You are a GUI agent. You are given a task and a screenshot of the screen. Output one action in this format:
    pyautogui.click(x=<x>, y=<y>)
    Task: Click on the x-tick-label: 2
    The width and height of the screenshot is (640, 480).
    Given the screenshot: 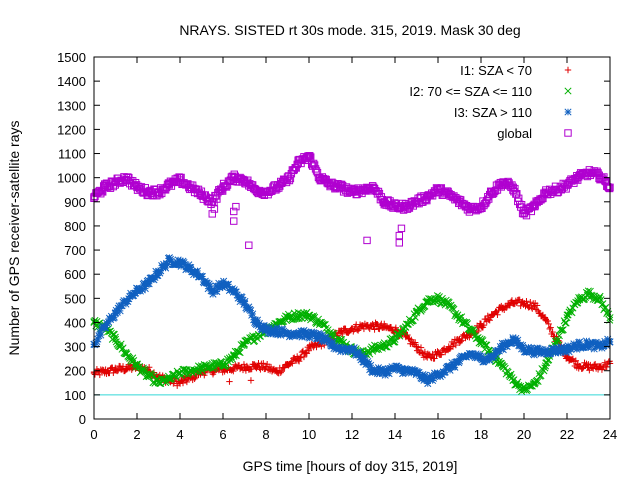 What is the action you would take?
    pyautogui.click(x=136, y=434)
    